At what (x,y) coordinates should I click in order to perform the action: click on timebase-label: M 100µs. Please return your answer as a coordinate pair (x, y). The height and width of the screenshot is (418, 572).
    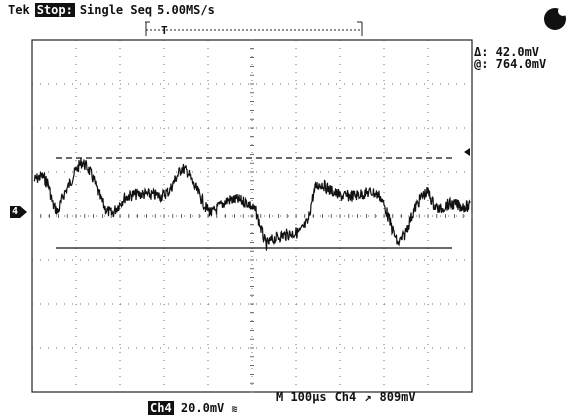
    Looking at the image, I should click on (301, 397).